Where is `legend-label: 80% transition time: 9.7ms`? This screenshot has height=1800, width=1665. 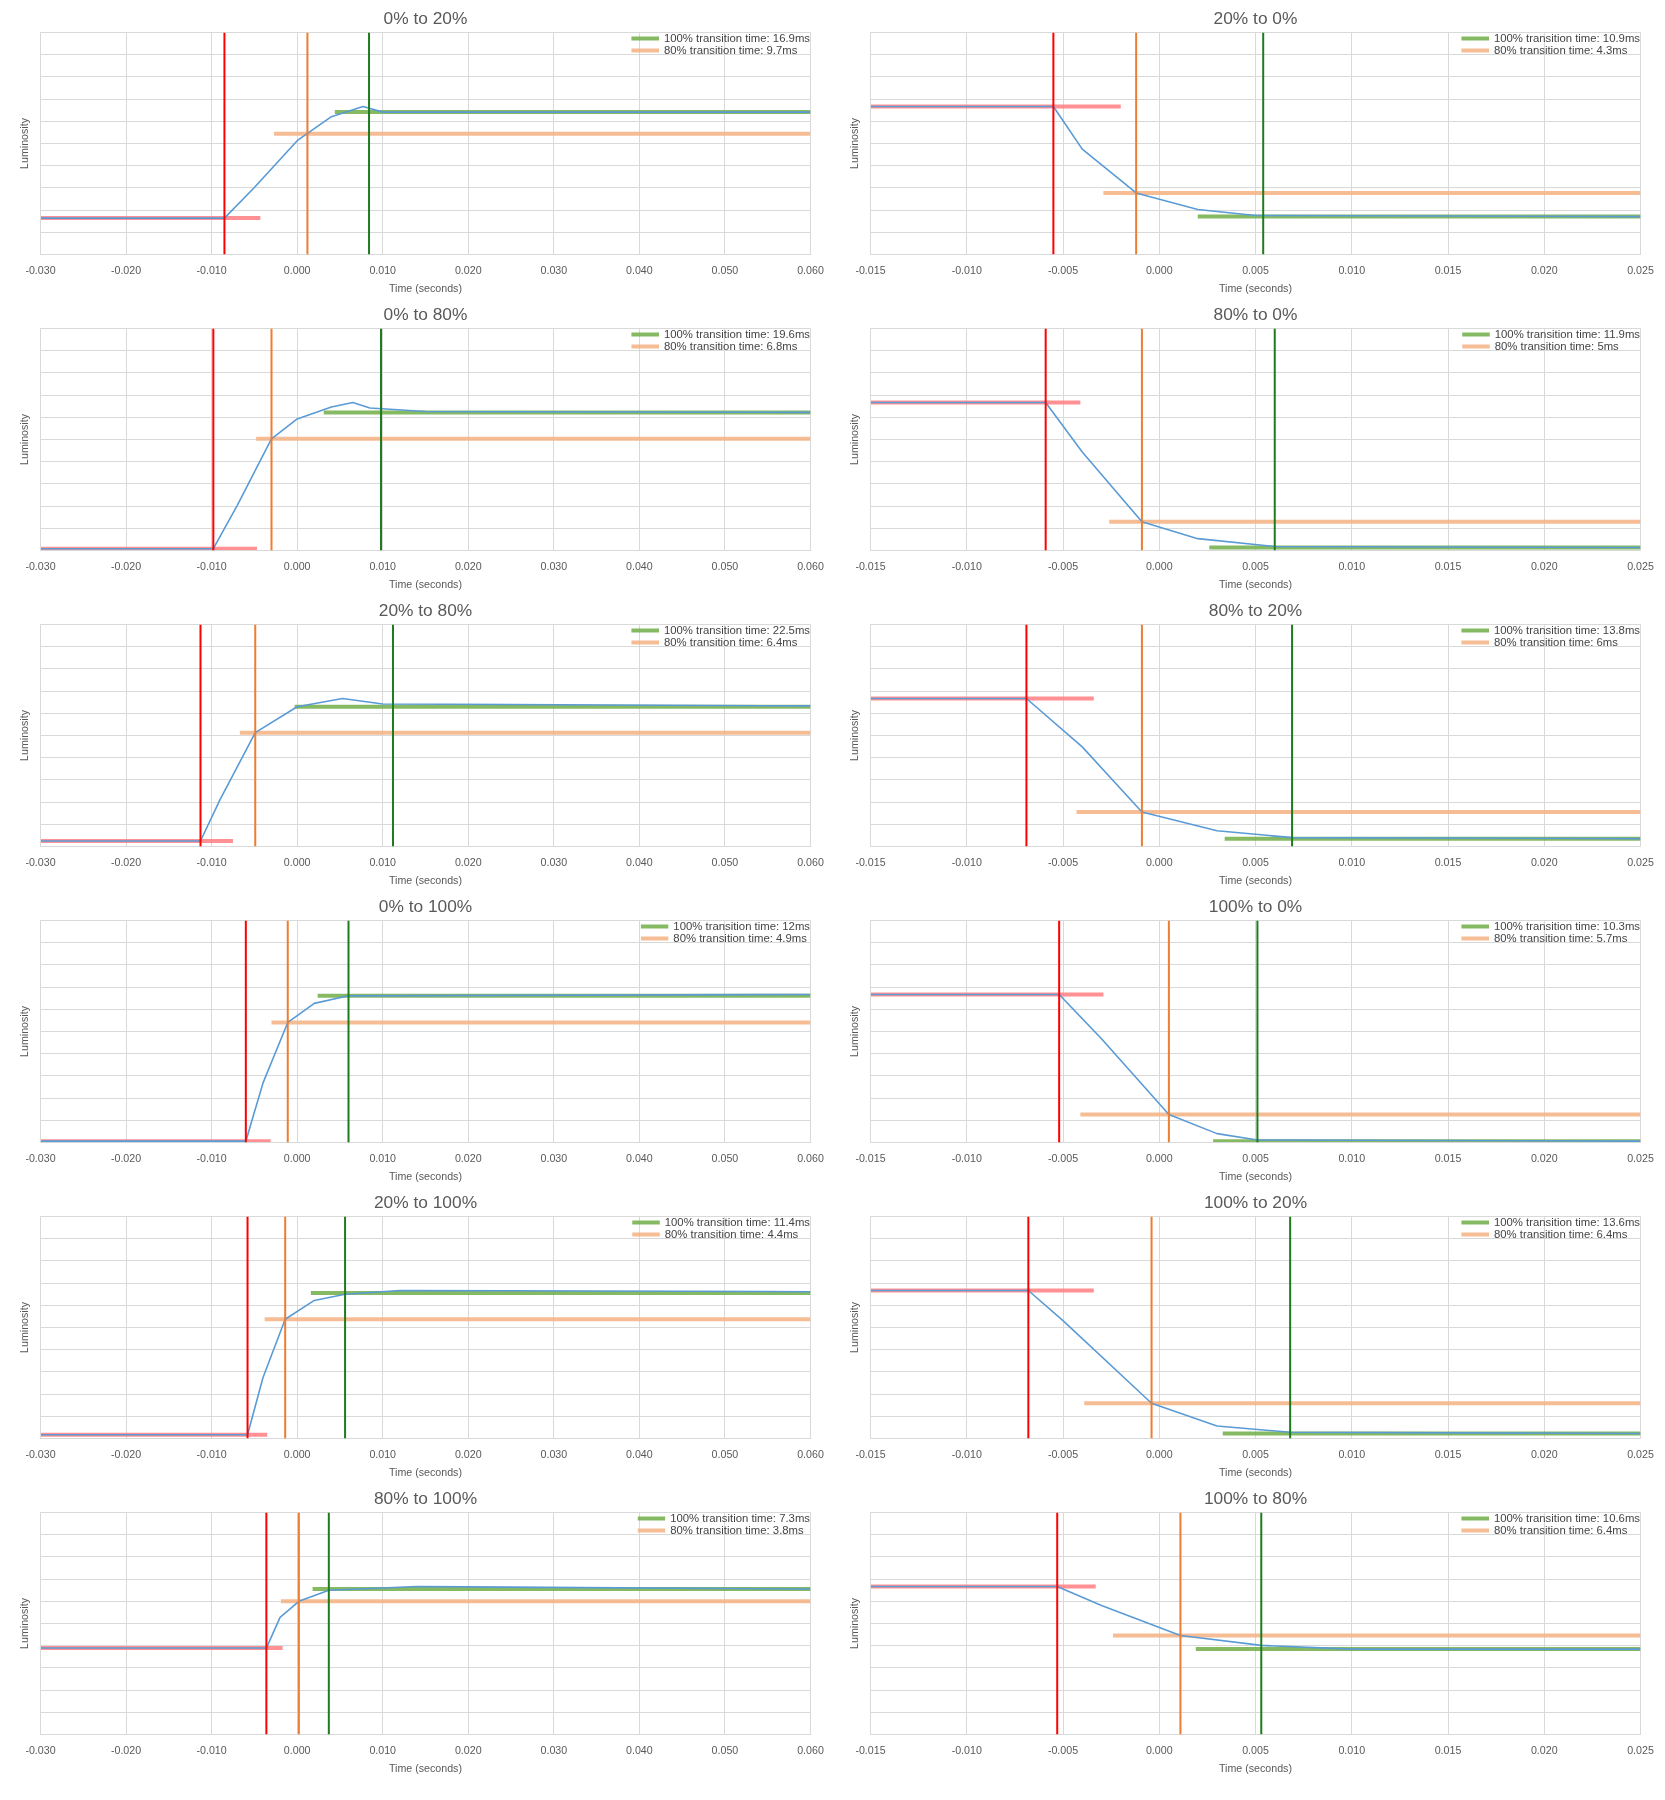
legend-label: 80% transition time: 9.7ms is located at coordinates (730, 50).